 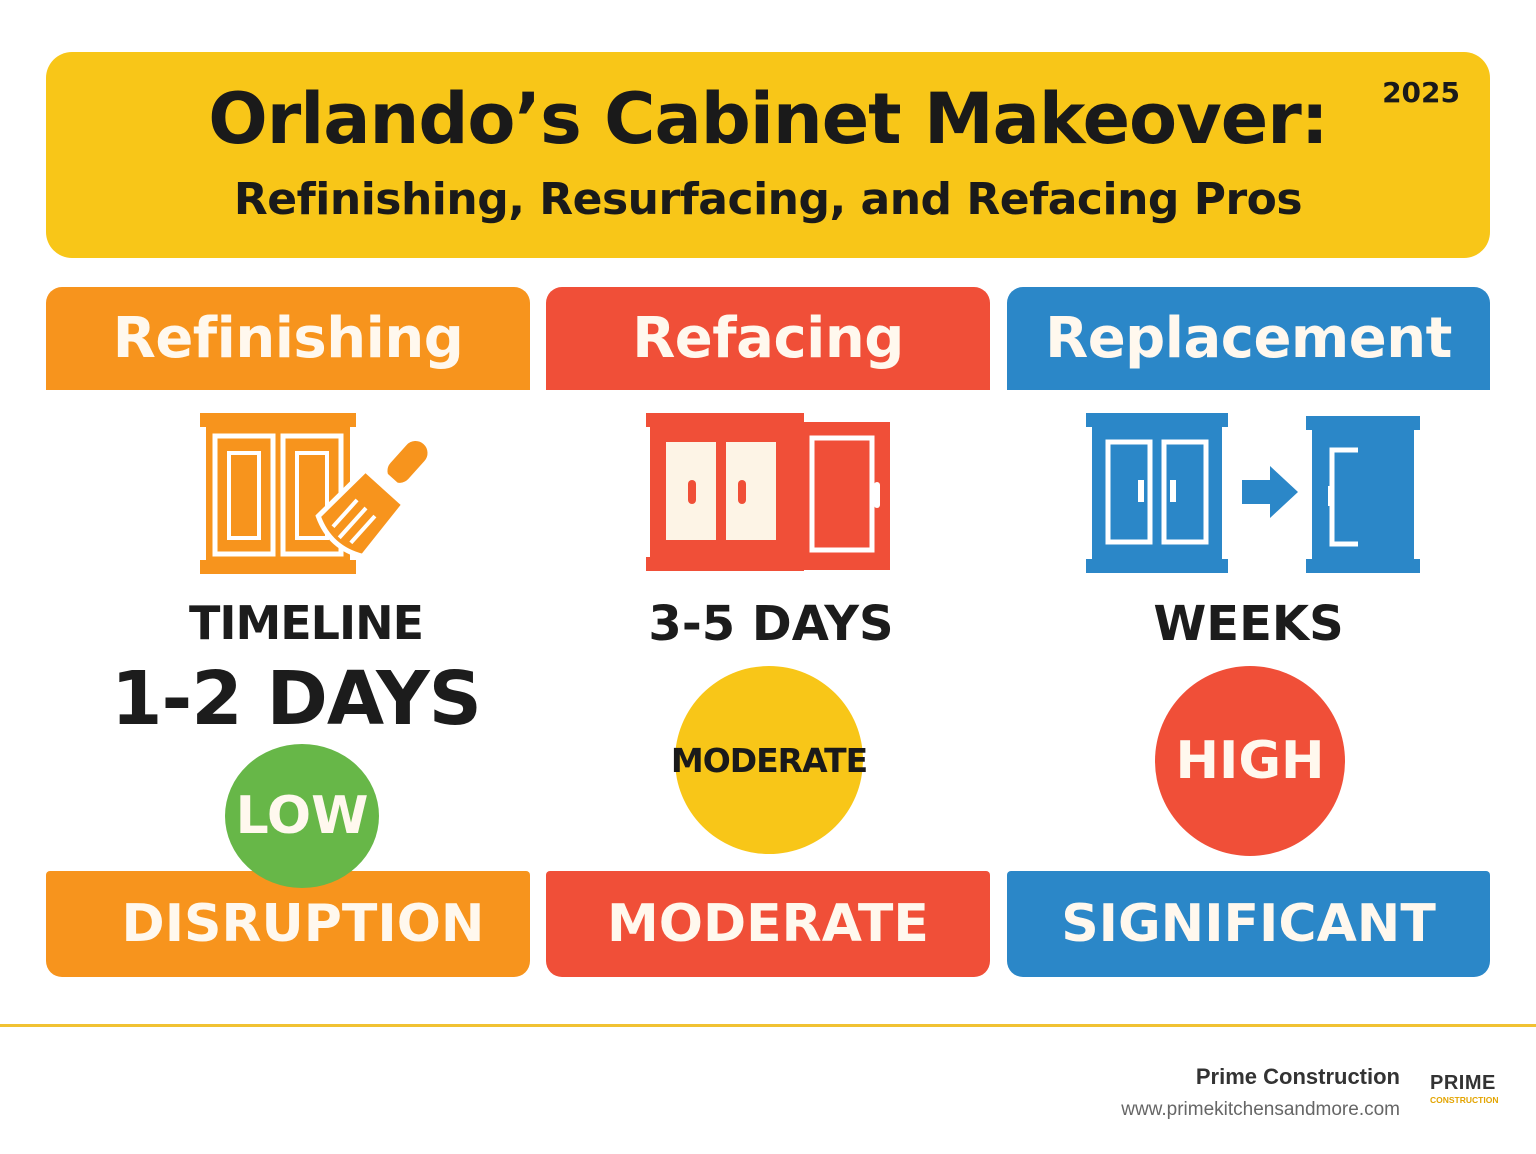 I want to click on refinishing-timeline-label: TIMELINE, so click(x=306, y=623).